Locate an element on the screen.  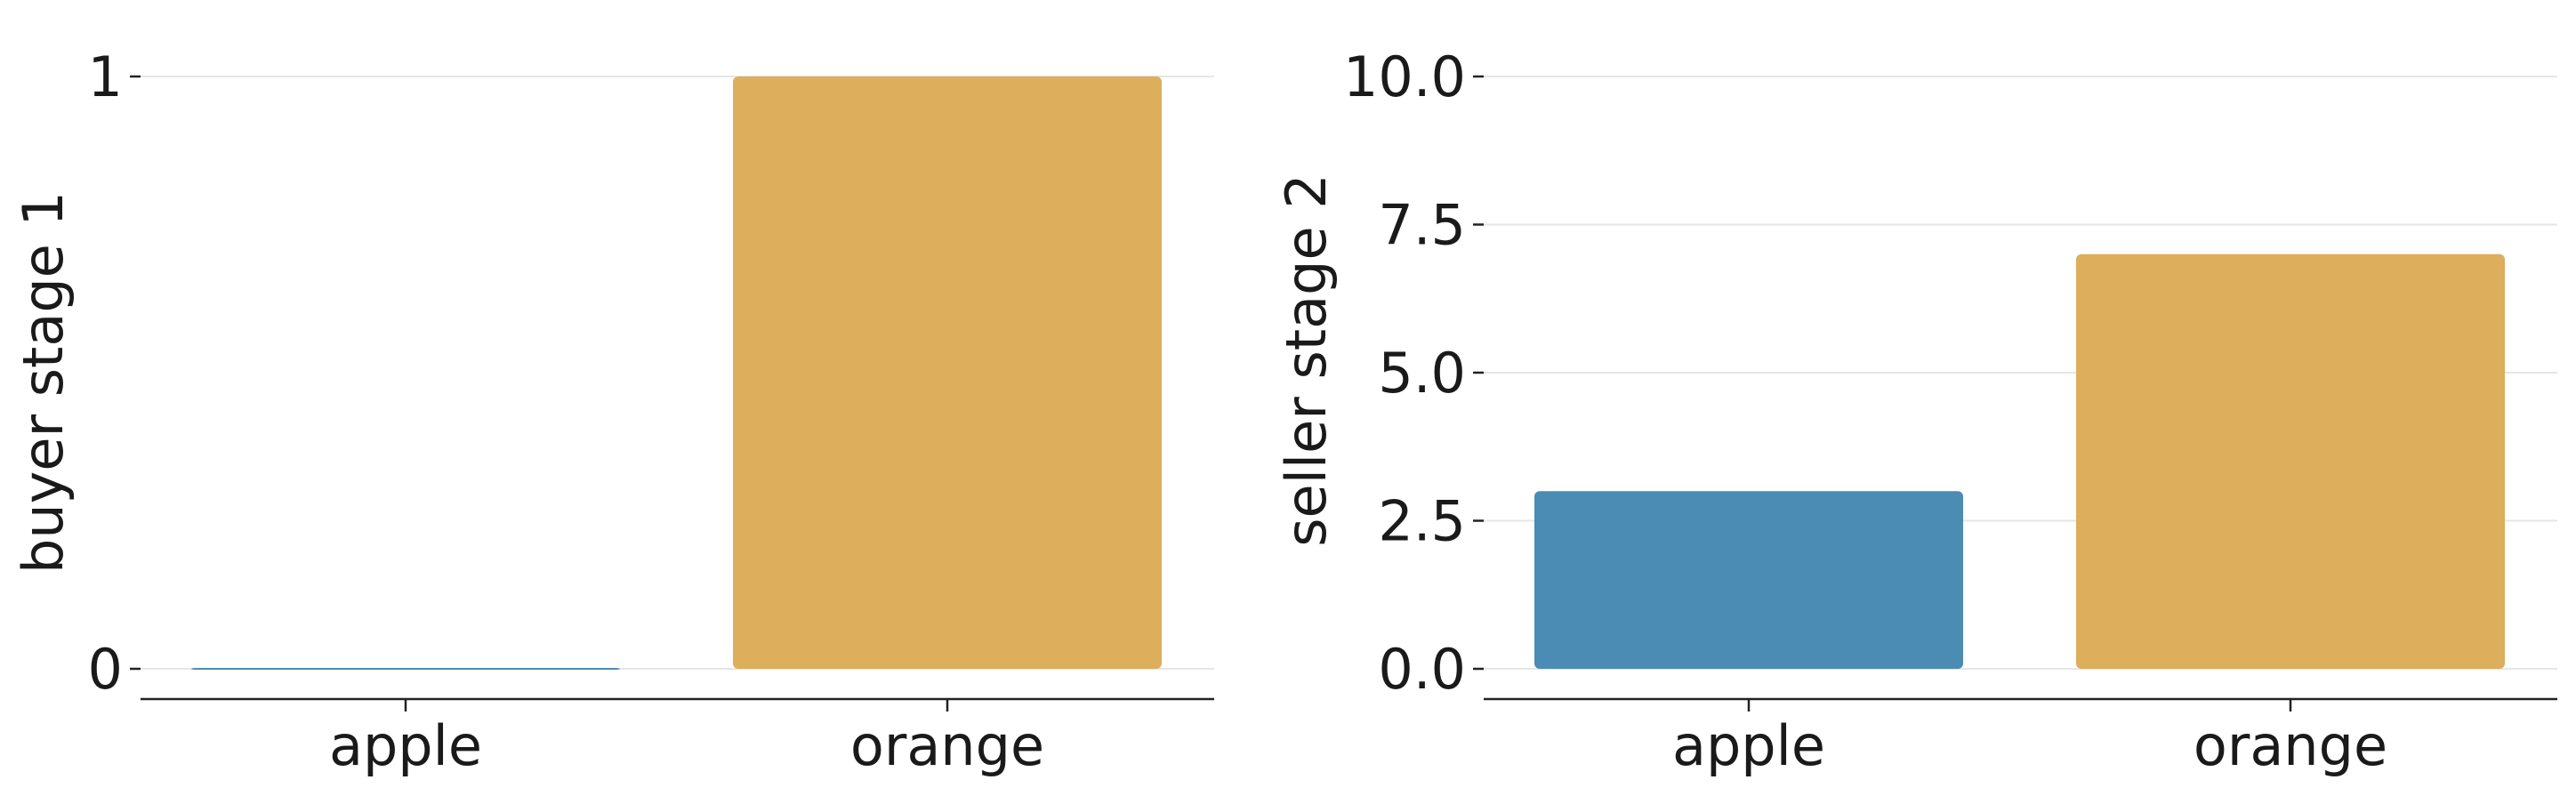
y-tick-label: 5.0 is located at coordinates (1422, 373).